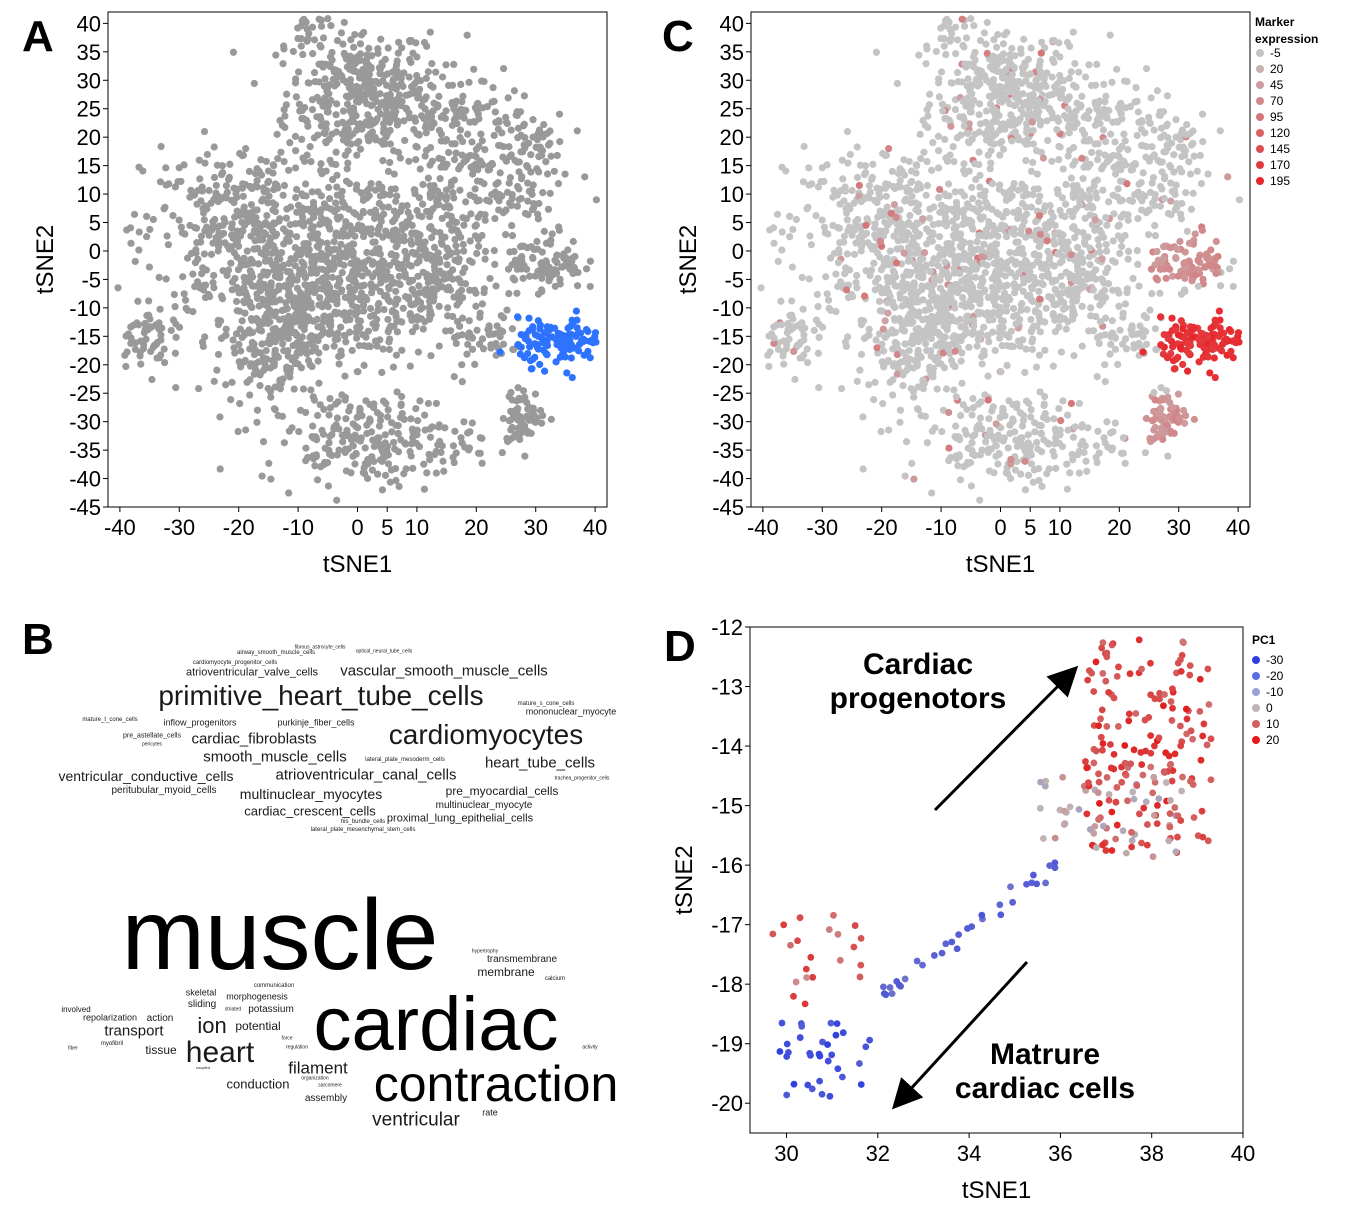 The image size is (1350, 1232). Describe the element at coordinates (728, 365) in the screenshot. I see `y-tick-label: -20` at that location.